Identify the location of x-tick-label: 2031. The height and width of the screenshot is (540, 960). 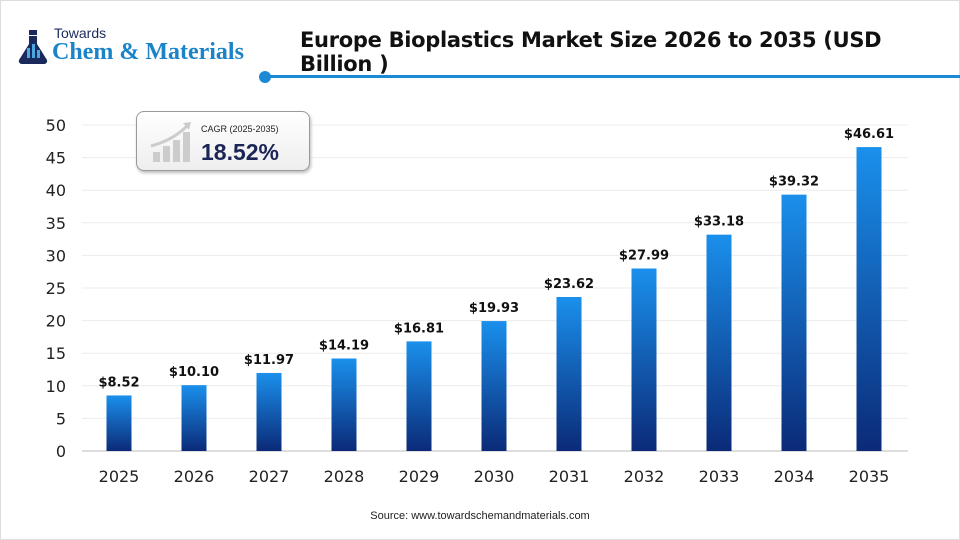
(569, 476).